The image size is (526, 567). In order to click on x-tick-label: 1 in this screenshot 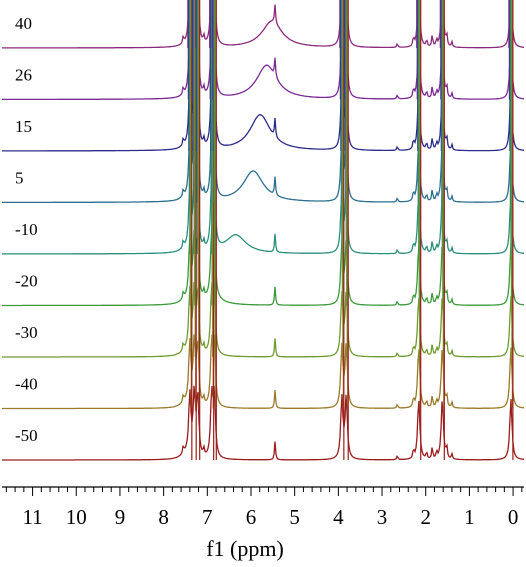, I will do `click(469, 517)`.